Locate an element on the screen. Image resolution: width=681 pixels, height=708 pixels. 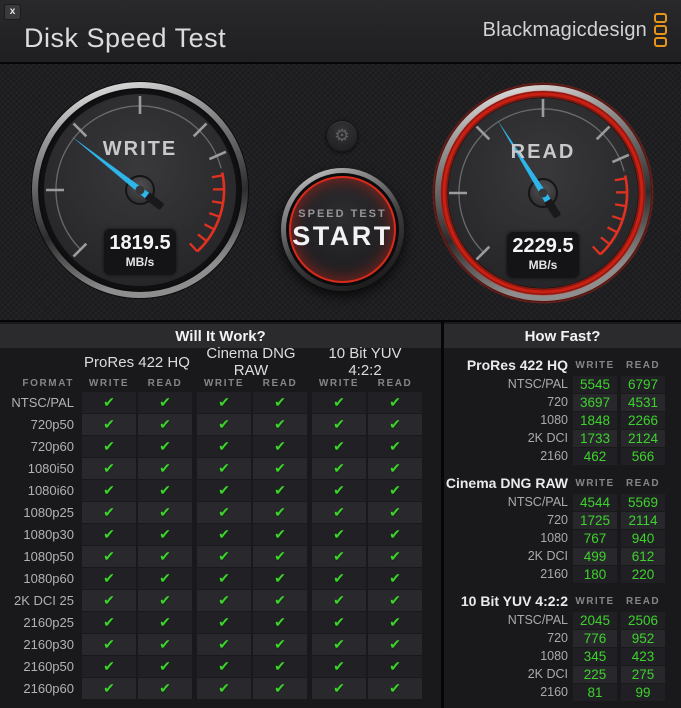
speed-row: NTSC/PAL 5545 6797 is located at coordinates (562, 384).